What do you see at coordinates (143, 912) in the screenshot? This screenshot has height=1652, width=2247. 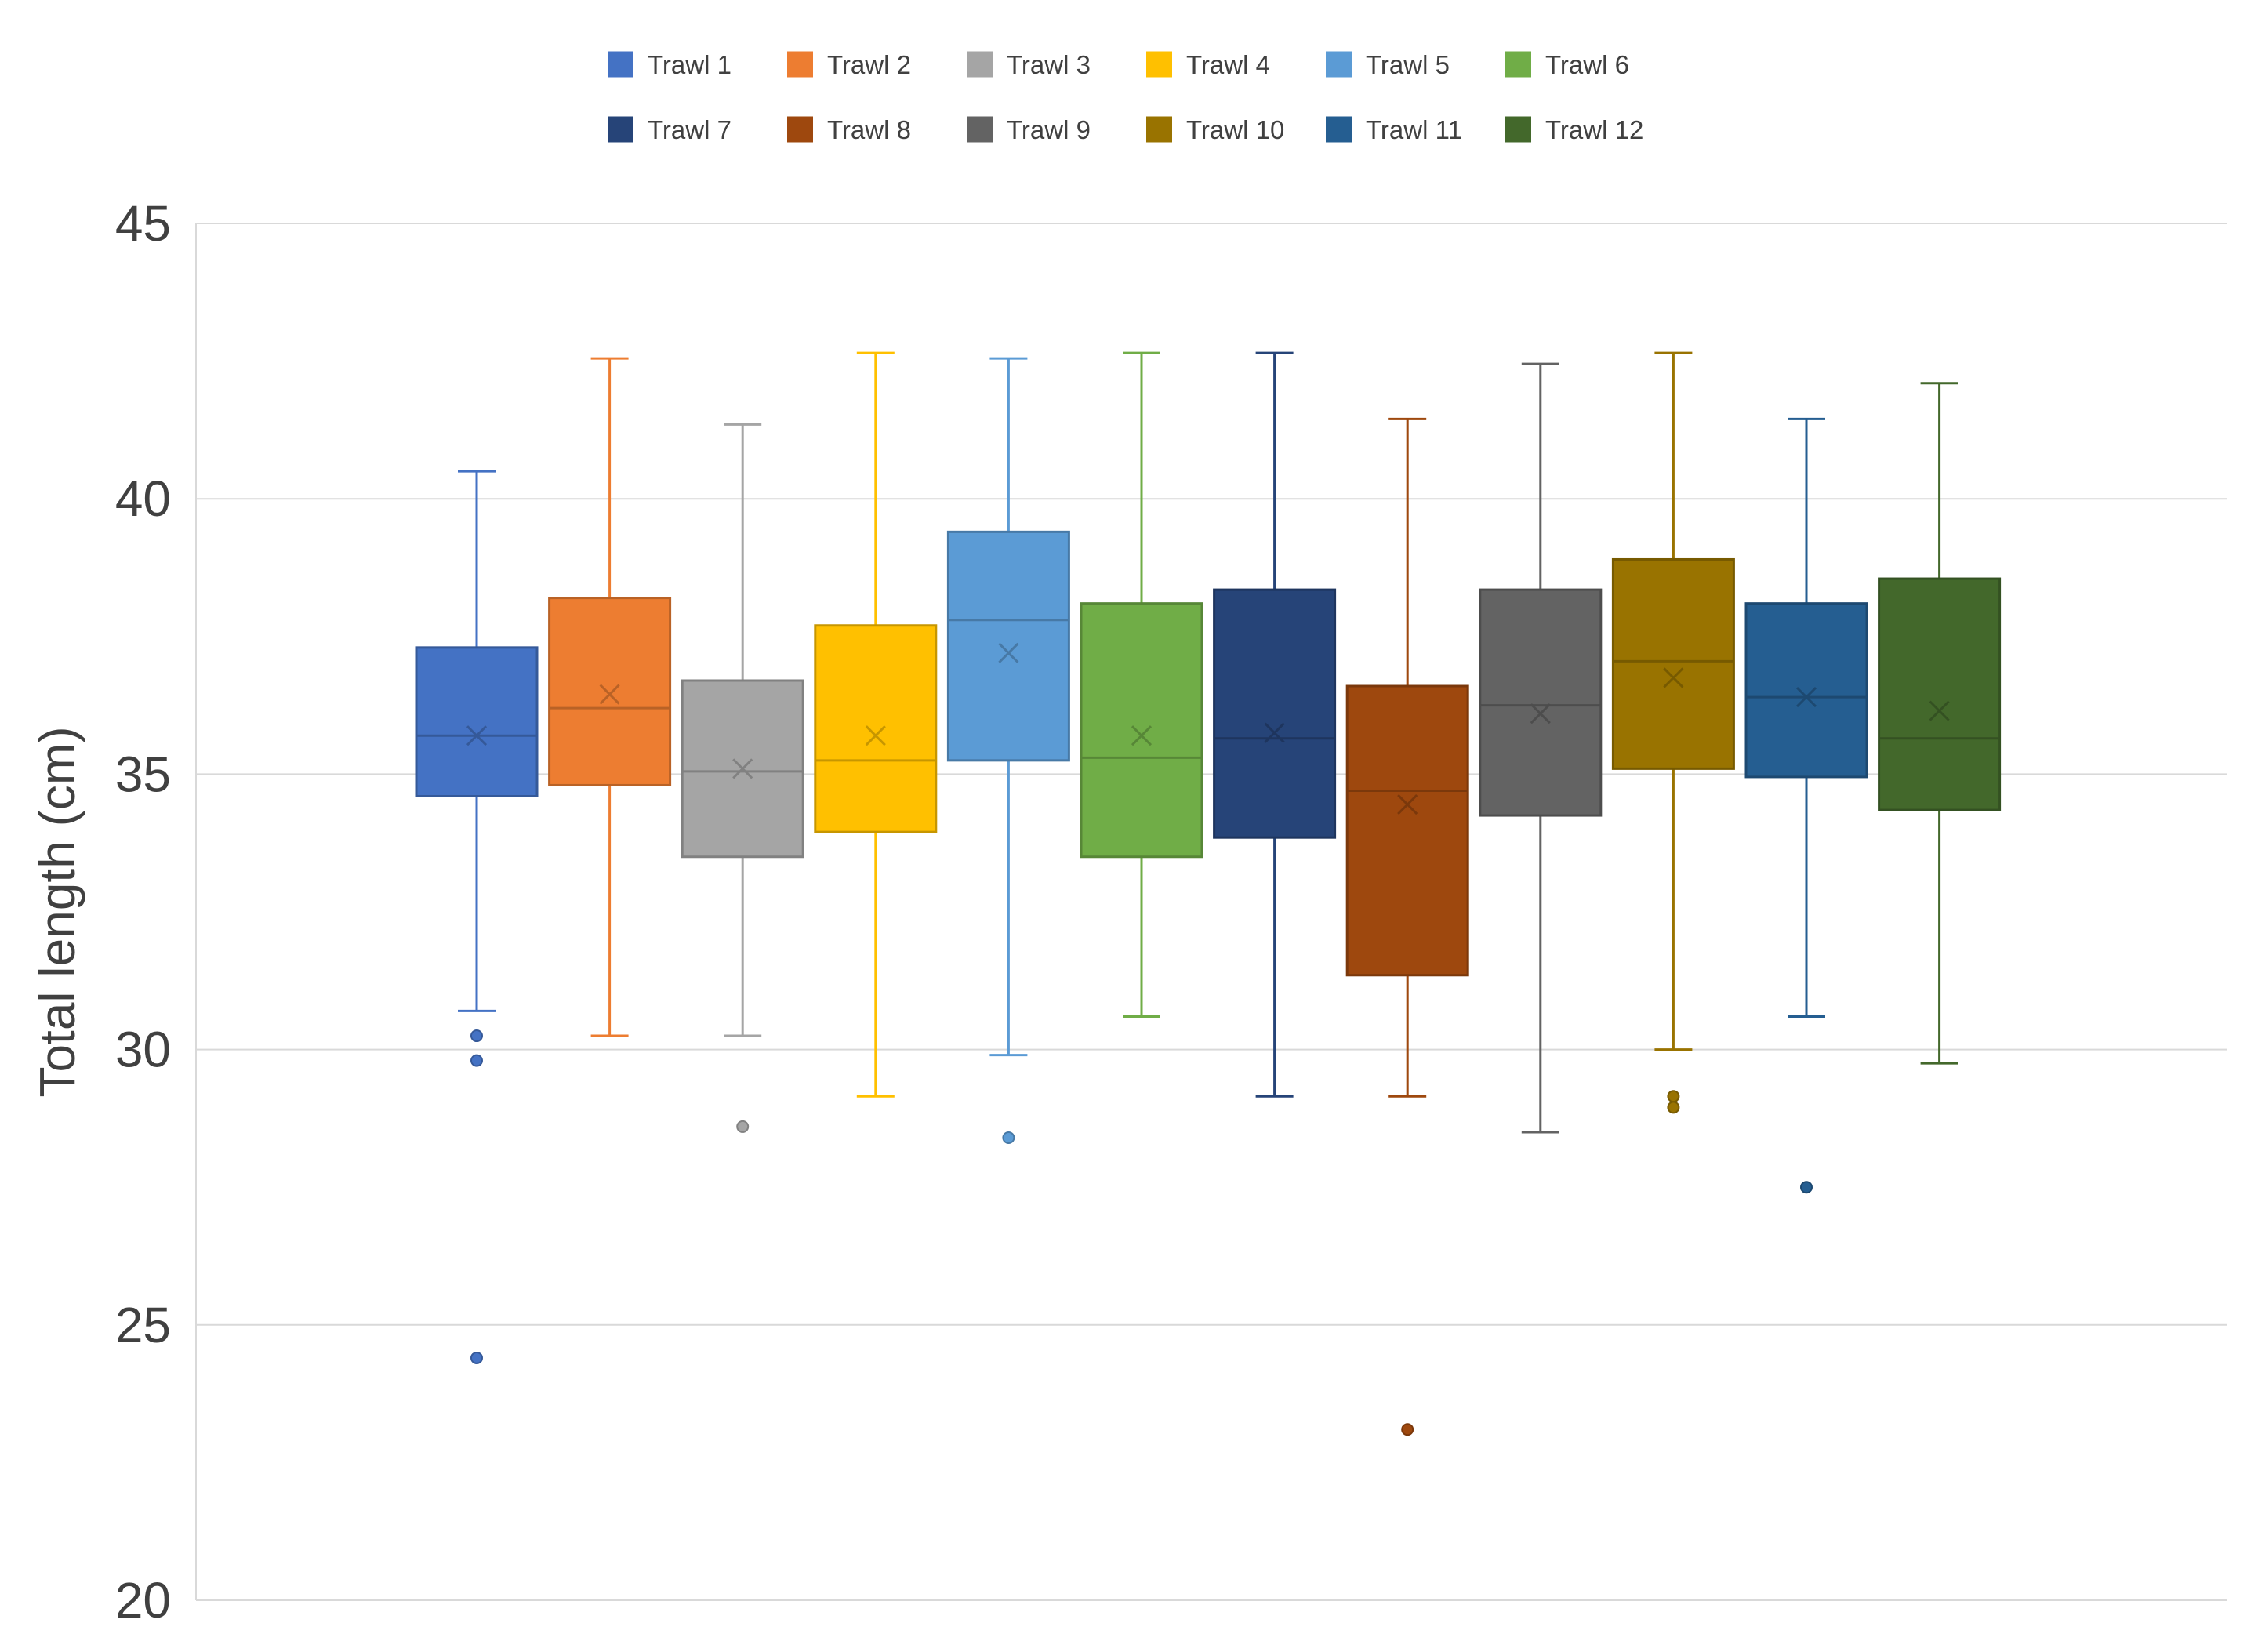 I see `y-axis-ticks: 20 25 30 35 40 45` at bounding box center [143, 912].